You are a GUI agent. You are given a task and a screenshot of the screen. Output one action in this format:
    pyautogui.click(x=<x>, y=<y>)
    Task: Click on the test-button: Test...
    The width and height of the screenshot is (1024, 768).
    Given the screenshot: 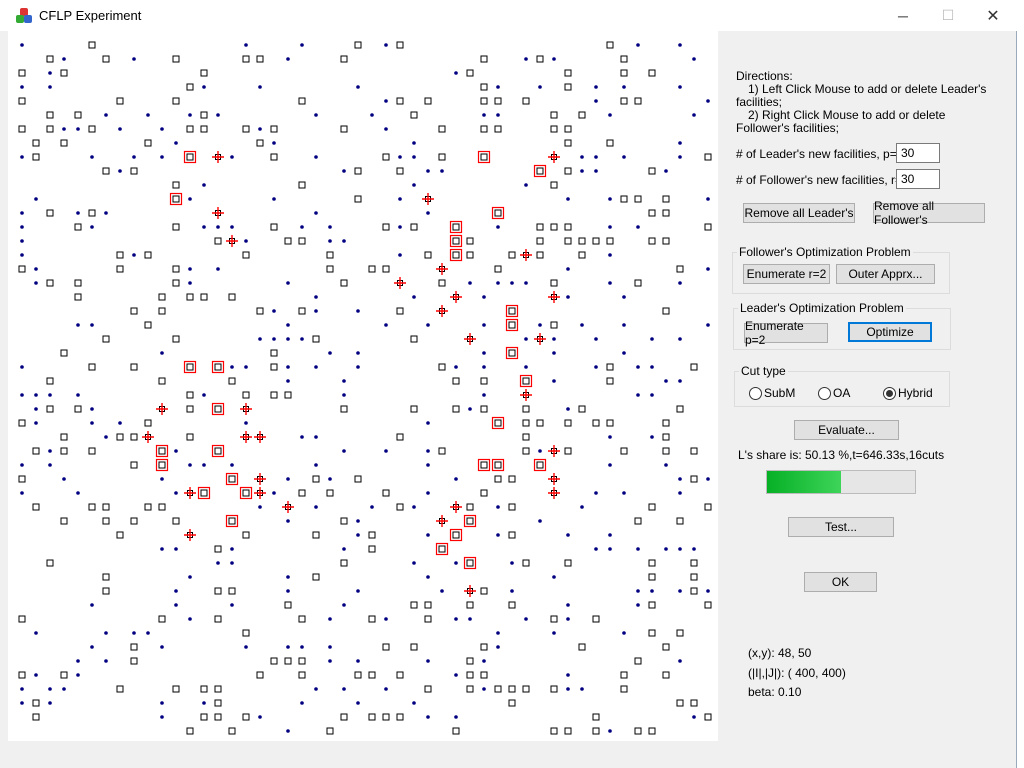 What is the action you would take?
    pyautogui.click(x=841, y=527)
    